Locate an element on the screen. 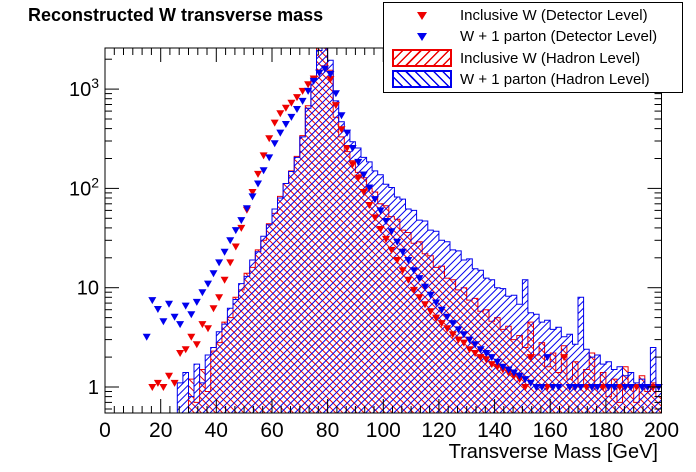 This screenshot has width=696, height=472. figure-title: Reconstructed W transverse mass is located at coordinates (176, 15).